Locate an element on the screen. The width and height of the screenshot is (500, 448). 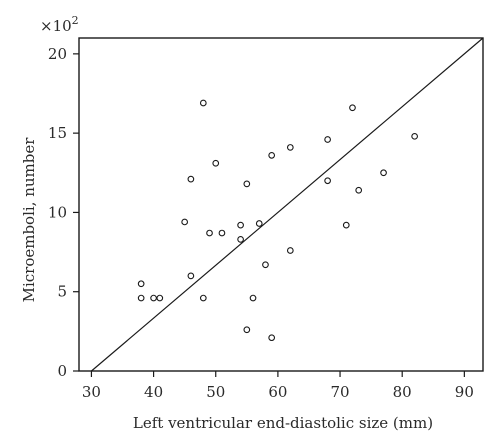
y-tick-label: 10 is located at coordinates (57, 212).